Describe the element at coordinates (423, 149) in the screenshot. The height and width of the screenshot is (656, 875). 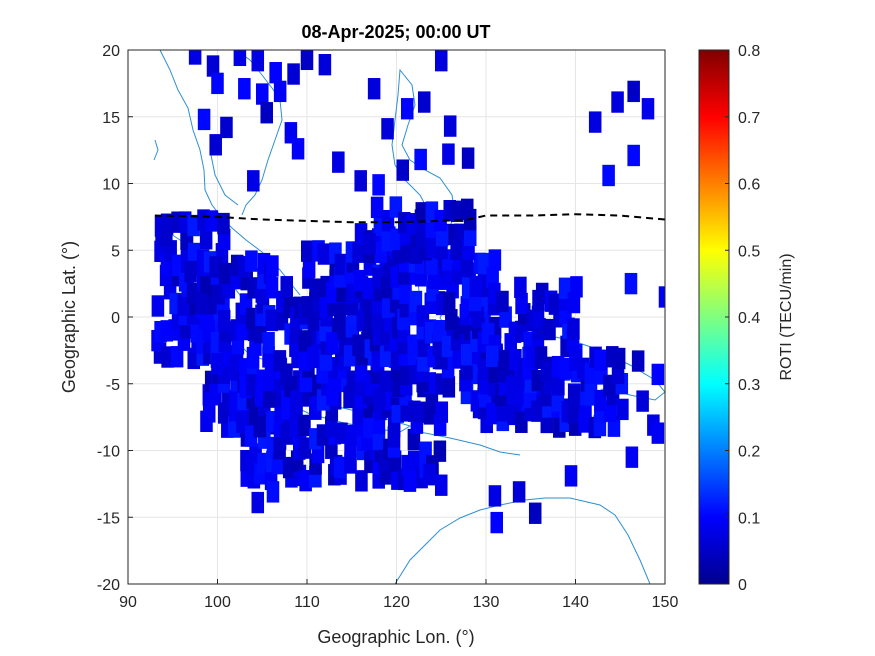
I see `coastline-philippines` at that location.